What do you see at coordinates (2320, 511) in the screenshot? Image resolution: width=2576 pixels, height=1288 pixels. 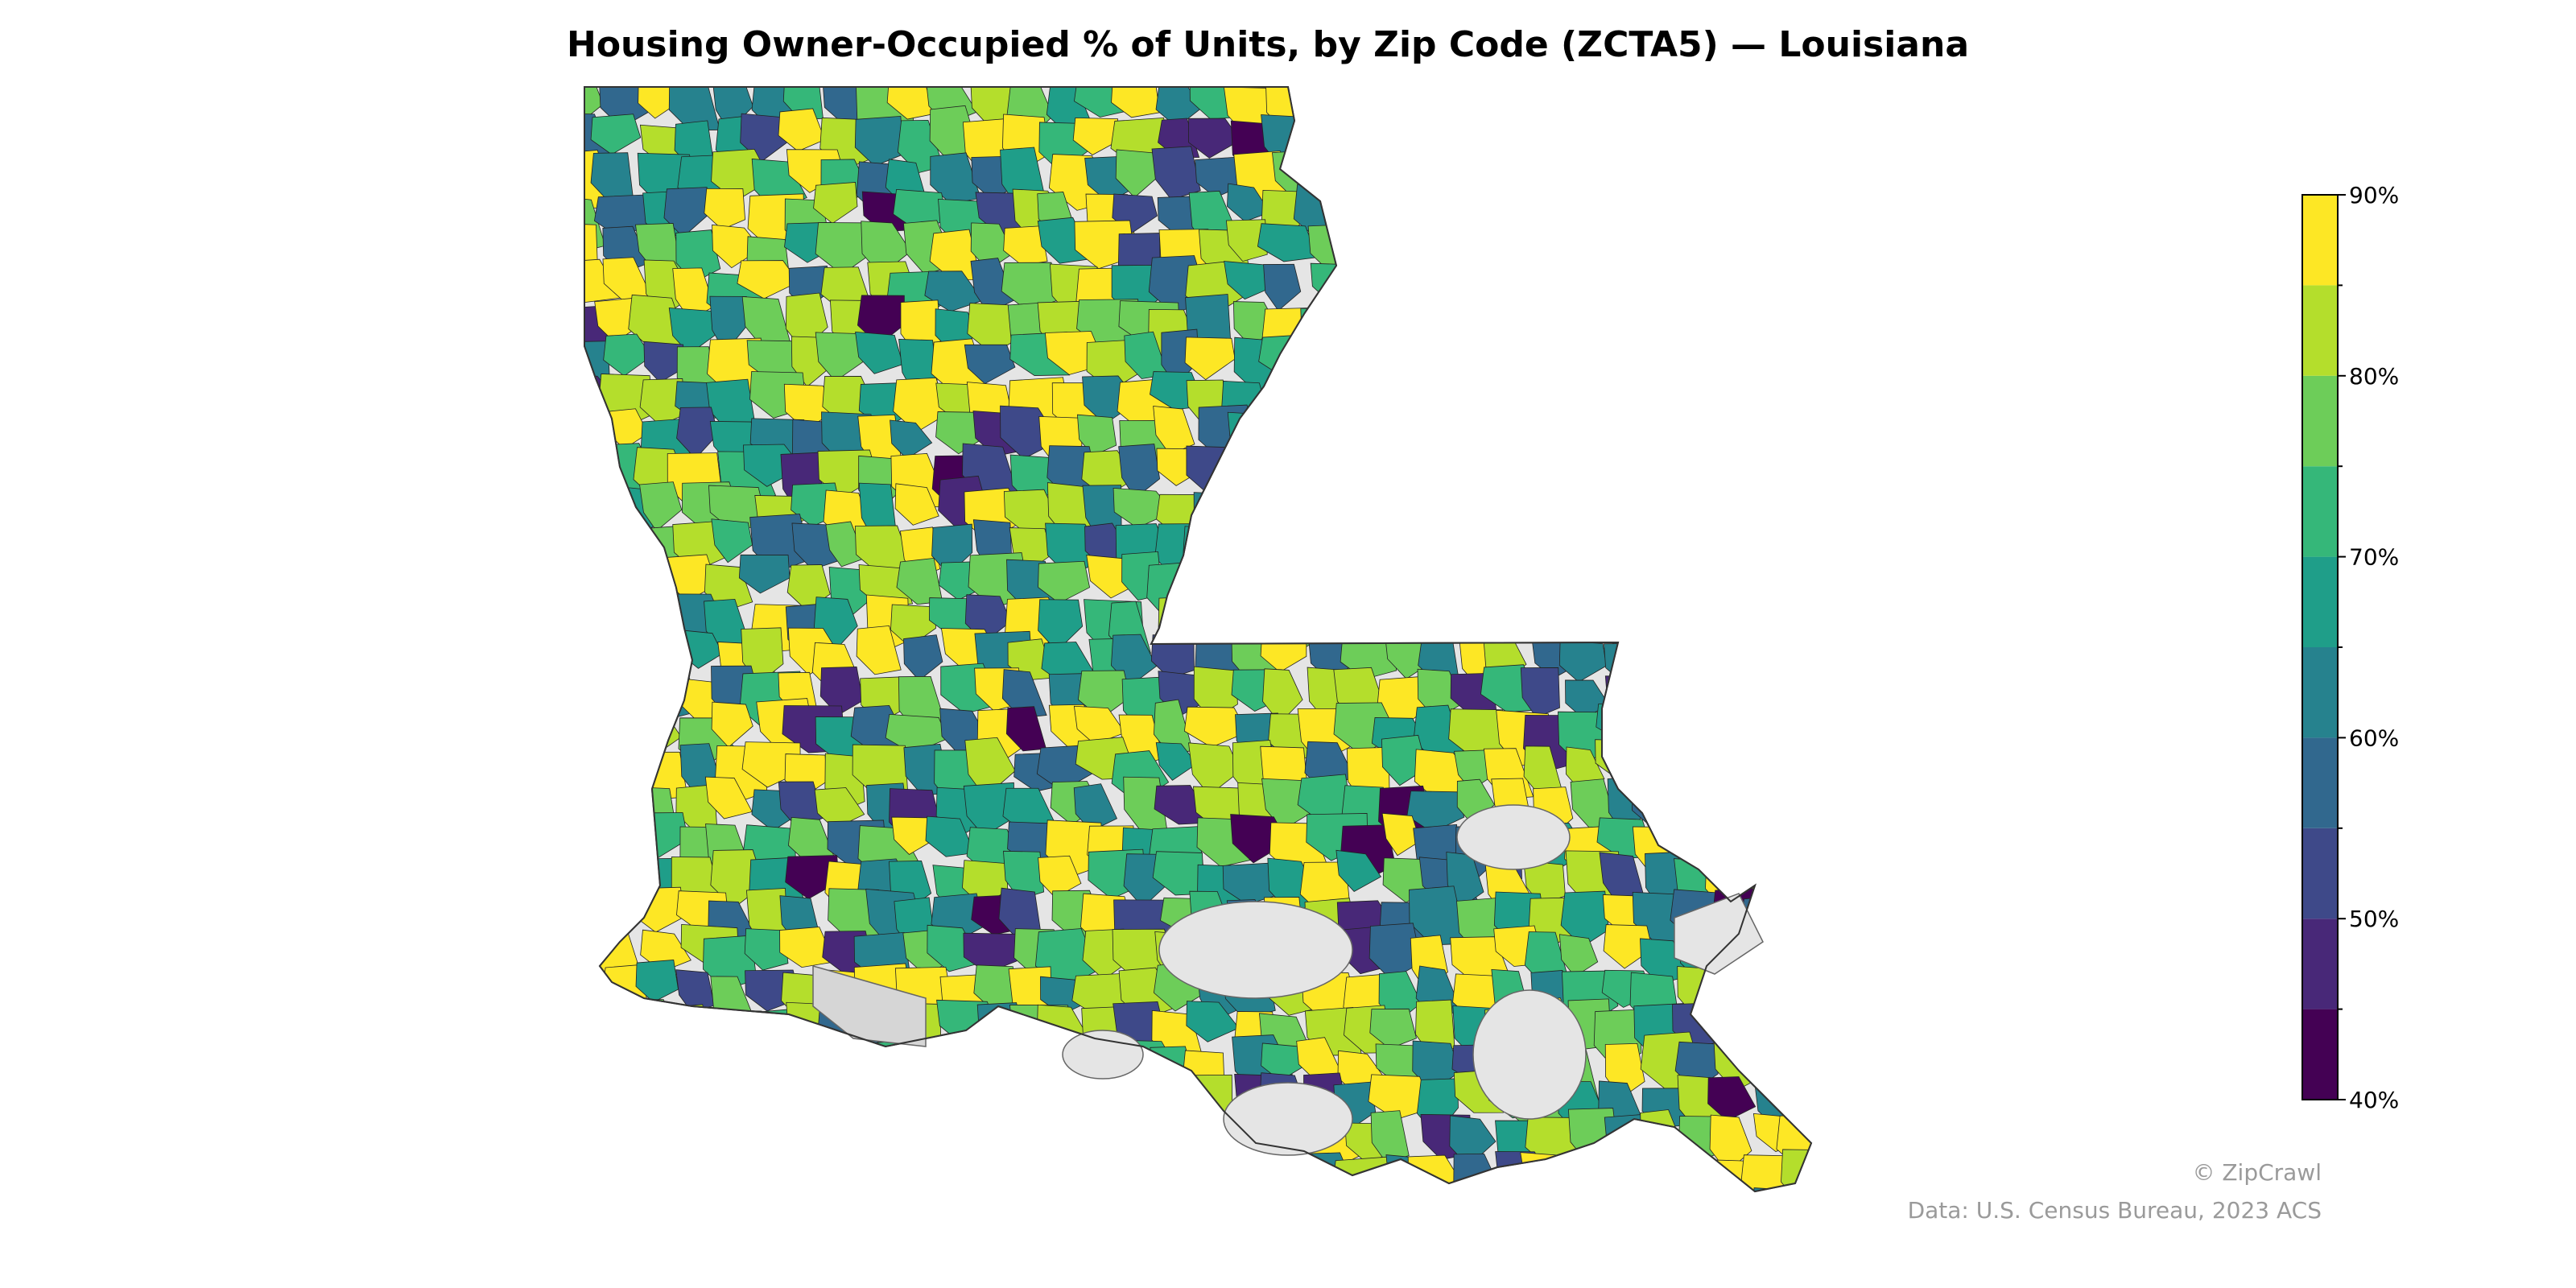 I see `colorbar-band` at bounding box center [2320, 511].